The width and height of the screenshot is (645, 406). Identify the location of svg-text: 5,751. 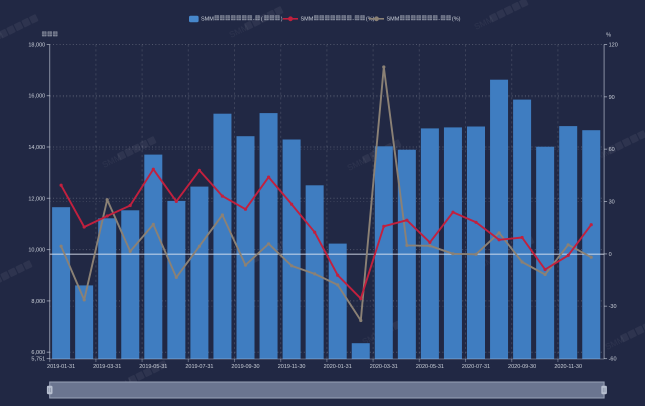
(38, 360).